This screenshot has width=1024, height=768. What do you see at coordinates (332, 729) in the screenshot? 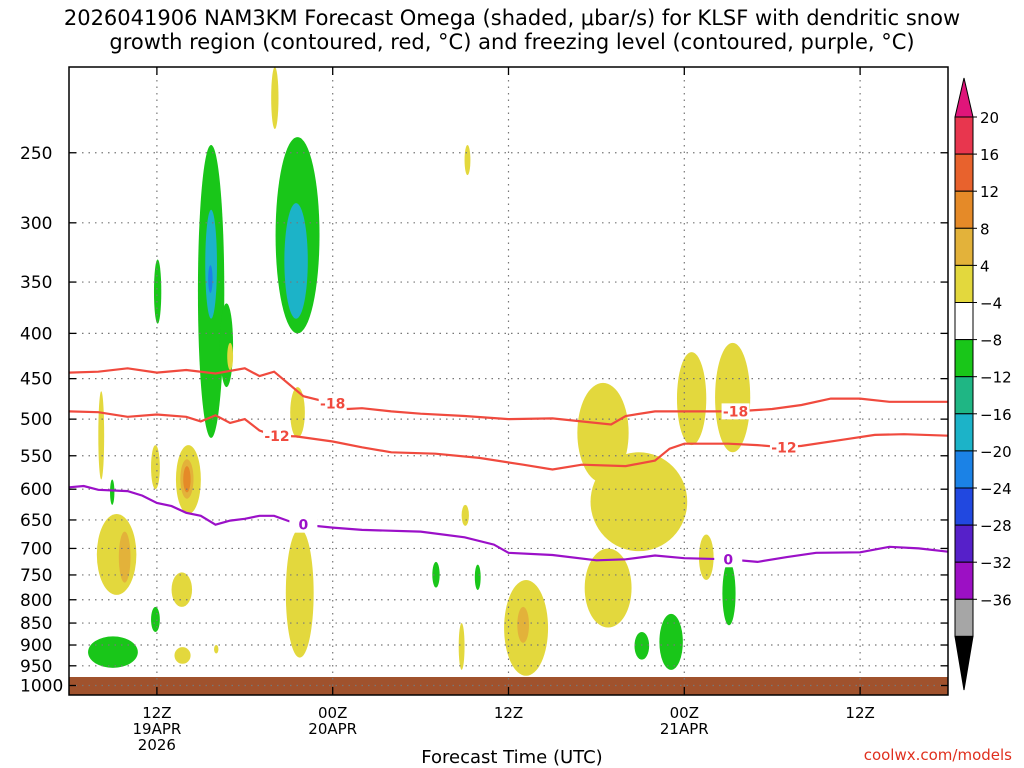
I see `x-tick-label-18-2: 20APR` at bounding box center [332, 729].